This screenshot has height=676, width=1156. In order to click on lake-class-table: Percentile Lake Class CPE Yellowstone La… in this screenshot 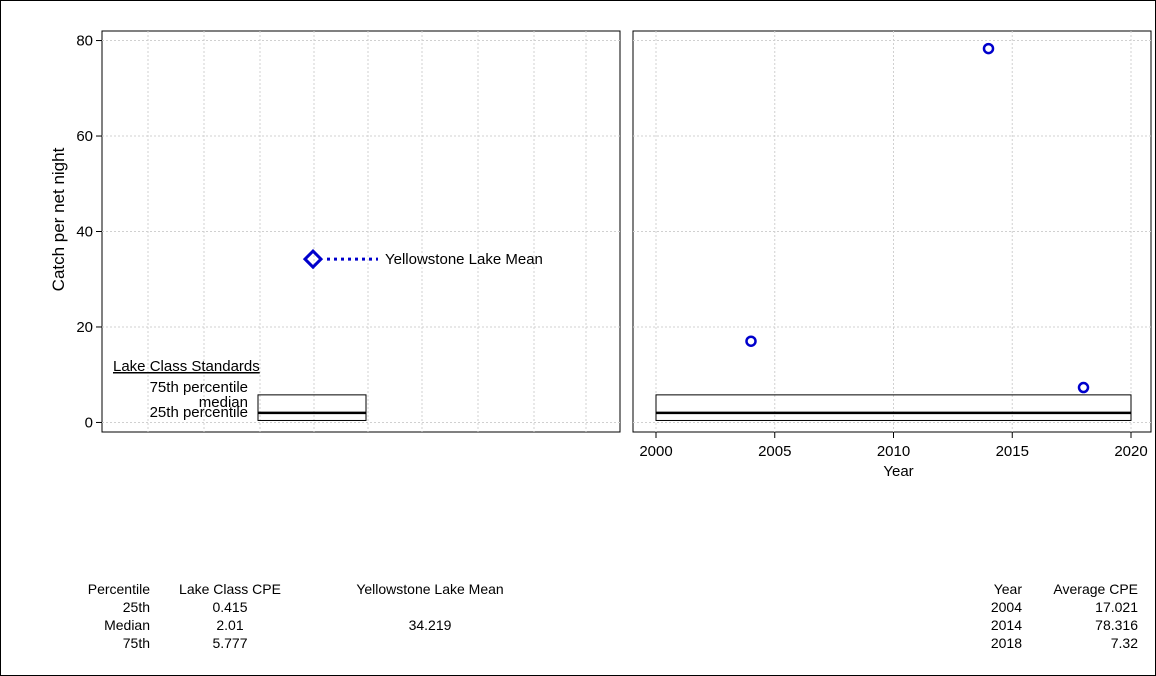, I will do `click(305, 616)`.